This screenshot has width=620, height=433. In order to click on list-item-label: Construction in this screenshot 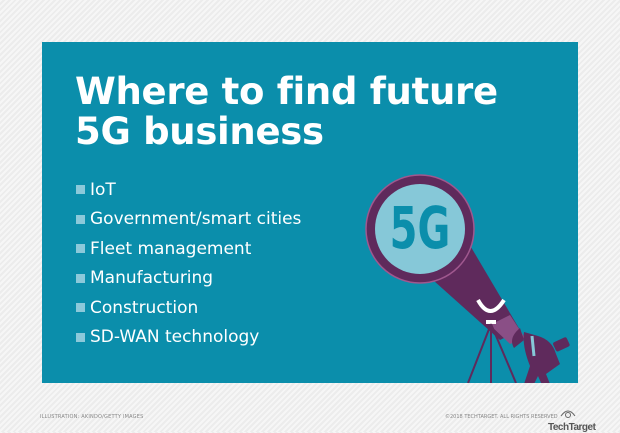, I will do `click(144, 307)`.